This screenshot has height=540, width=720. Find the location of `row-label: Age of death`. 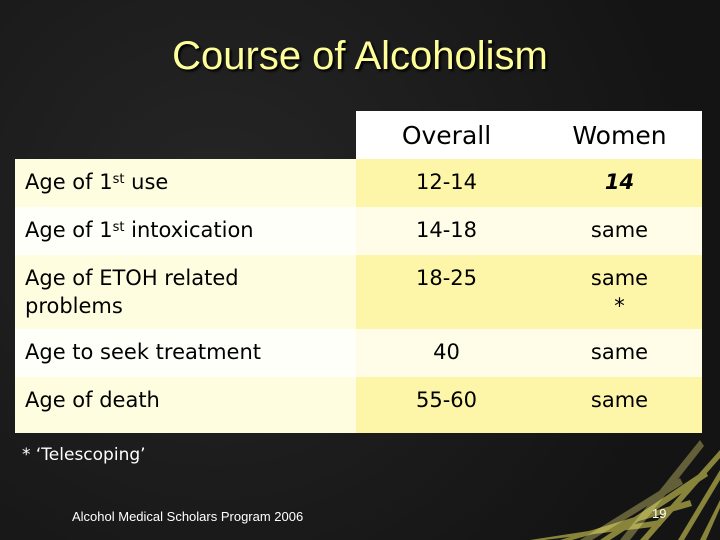

row-label: Age of death is located at coordinates (92, 400).